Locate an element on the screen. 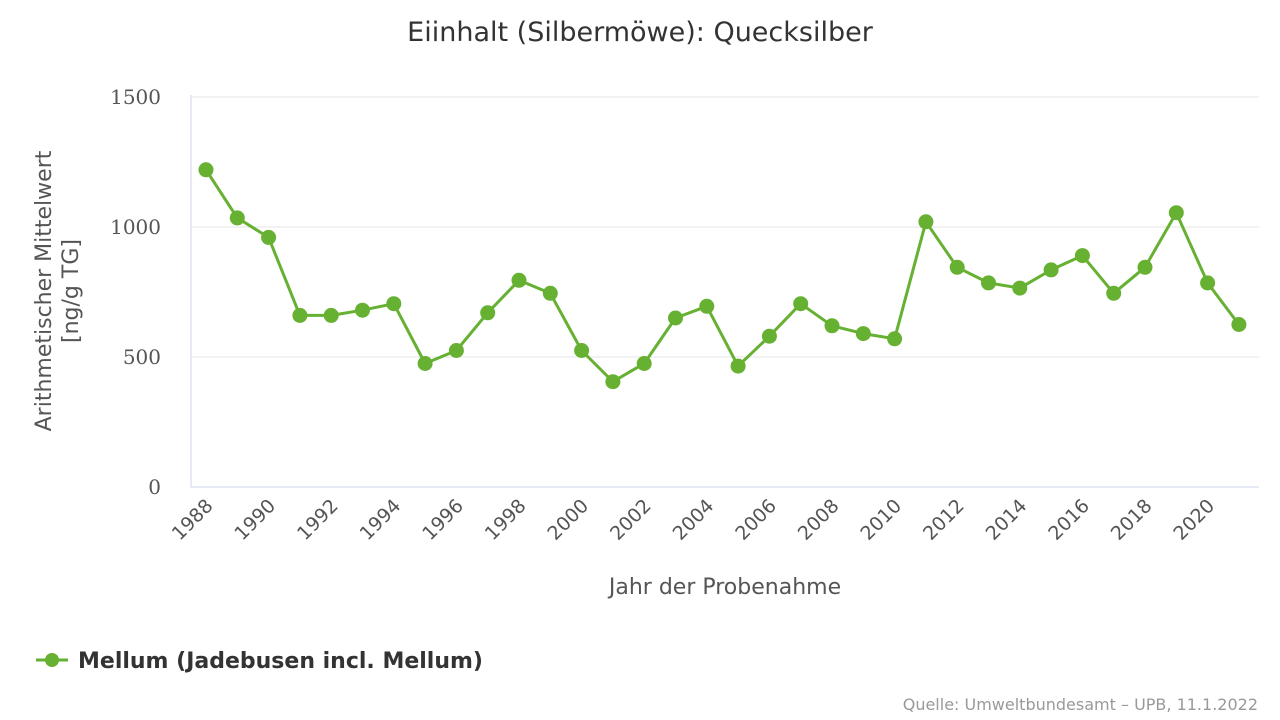  y-tick-label: 0 is located at coordinates (154, 487).